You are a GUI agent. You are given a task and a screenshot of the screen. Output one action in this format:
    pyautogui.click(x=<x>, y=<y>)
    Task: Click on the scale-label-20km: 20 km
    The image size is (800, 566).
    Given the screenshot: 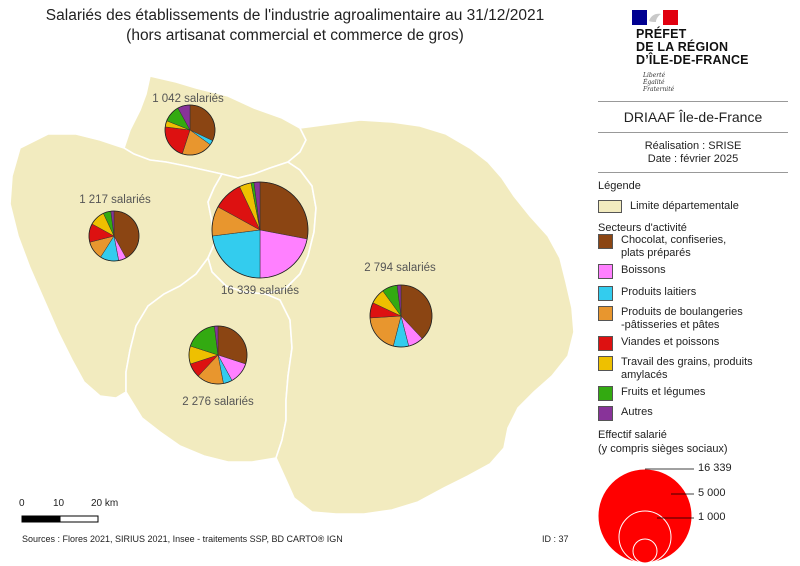 What is the action you would take?
    pyautogui.click(x=105, y=503)
    